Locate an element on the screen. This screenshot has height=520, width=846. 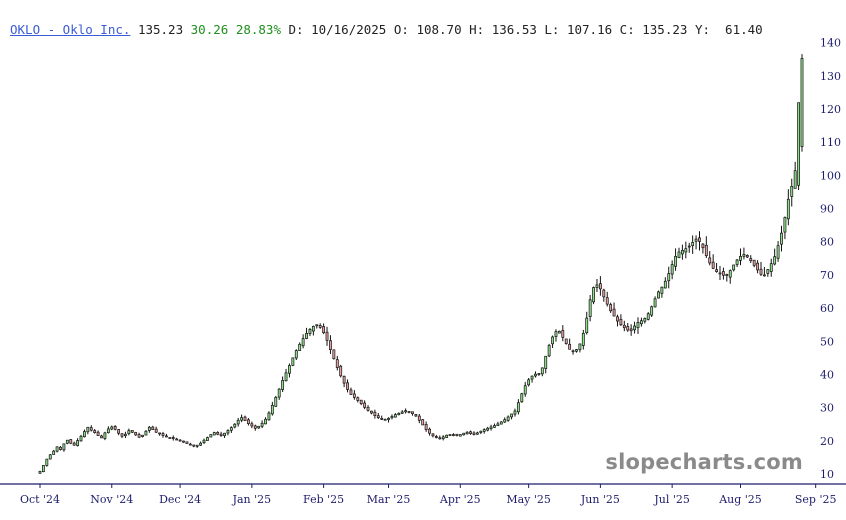
y-tick-label: 140 is located at coordinates (830, 43).